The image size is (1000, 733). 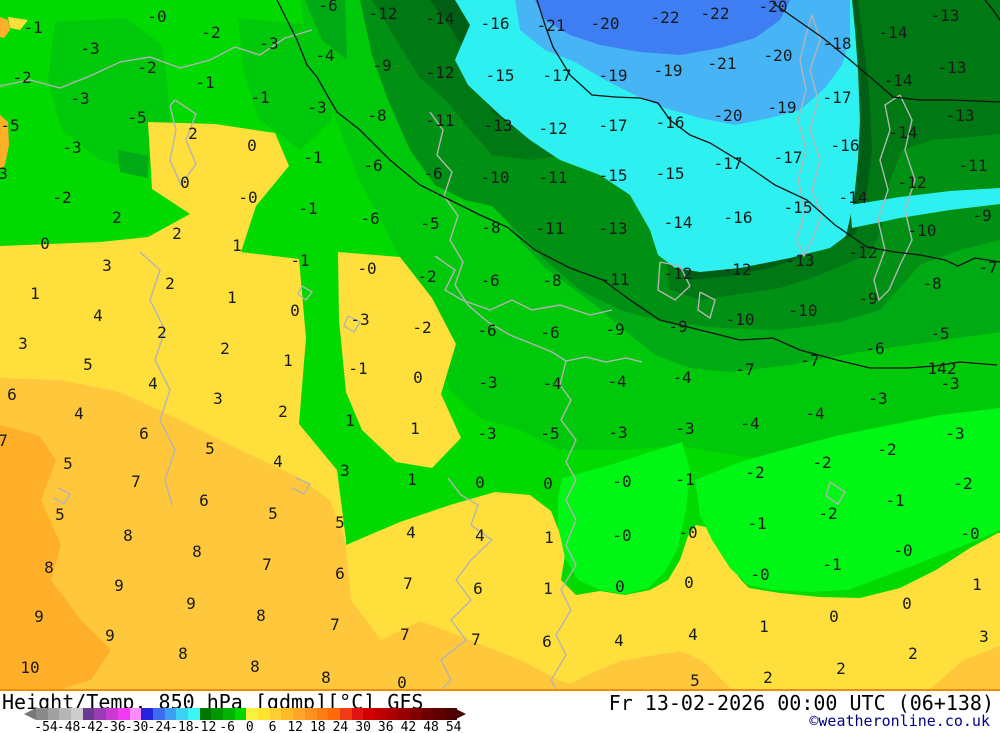 What do you see at coordinates (867, 298) in the screenshot?
I see `svg-text: -9` at bounding box center [867, 298].